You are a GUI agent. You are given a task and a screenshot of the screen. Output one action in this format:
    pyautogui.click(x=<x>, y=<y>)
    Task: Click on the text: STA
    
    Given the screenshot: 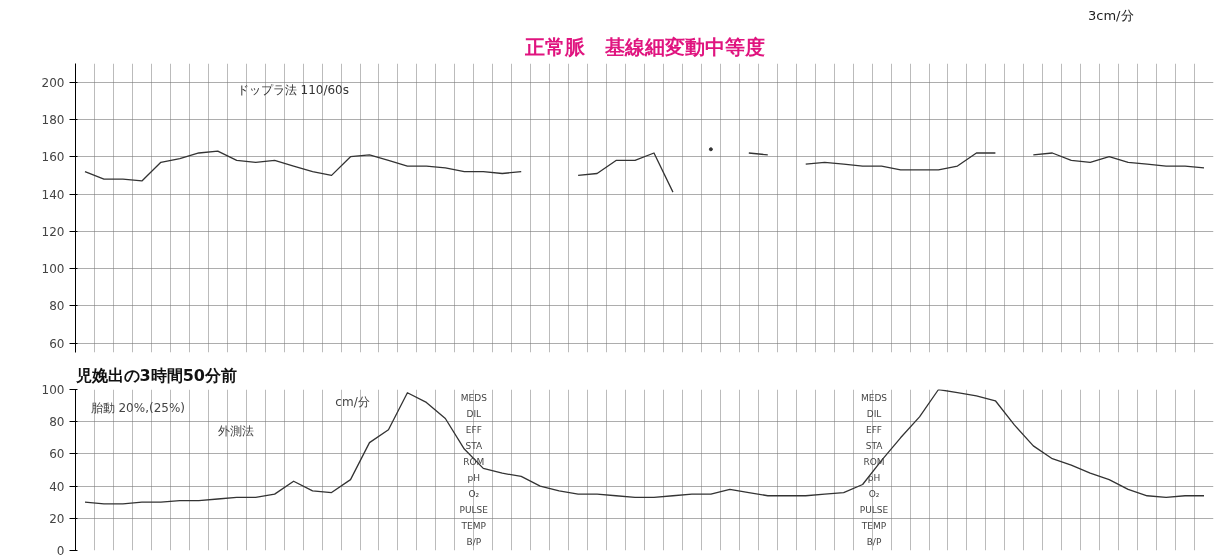 What is the action you would take?
    pyautogui.click(x=874, y=445)
    